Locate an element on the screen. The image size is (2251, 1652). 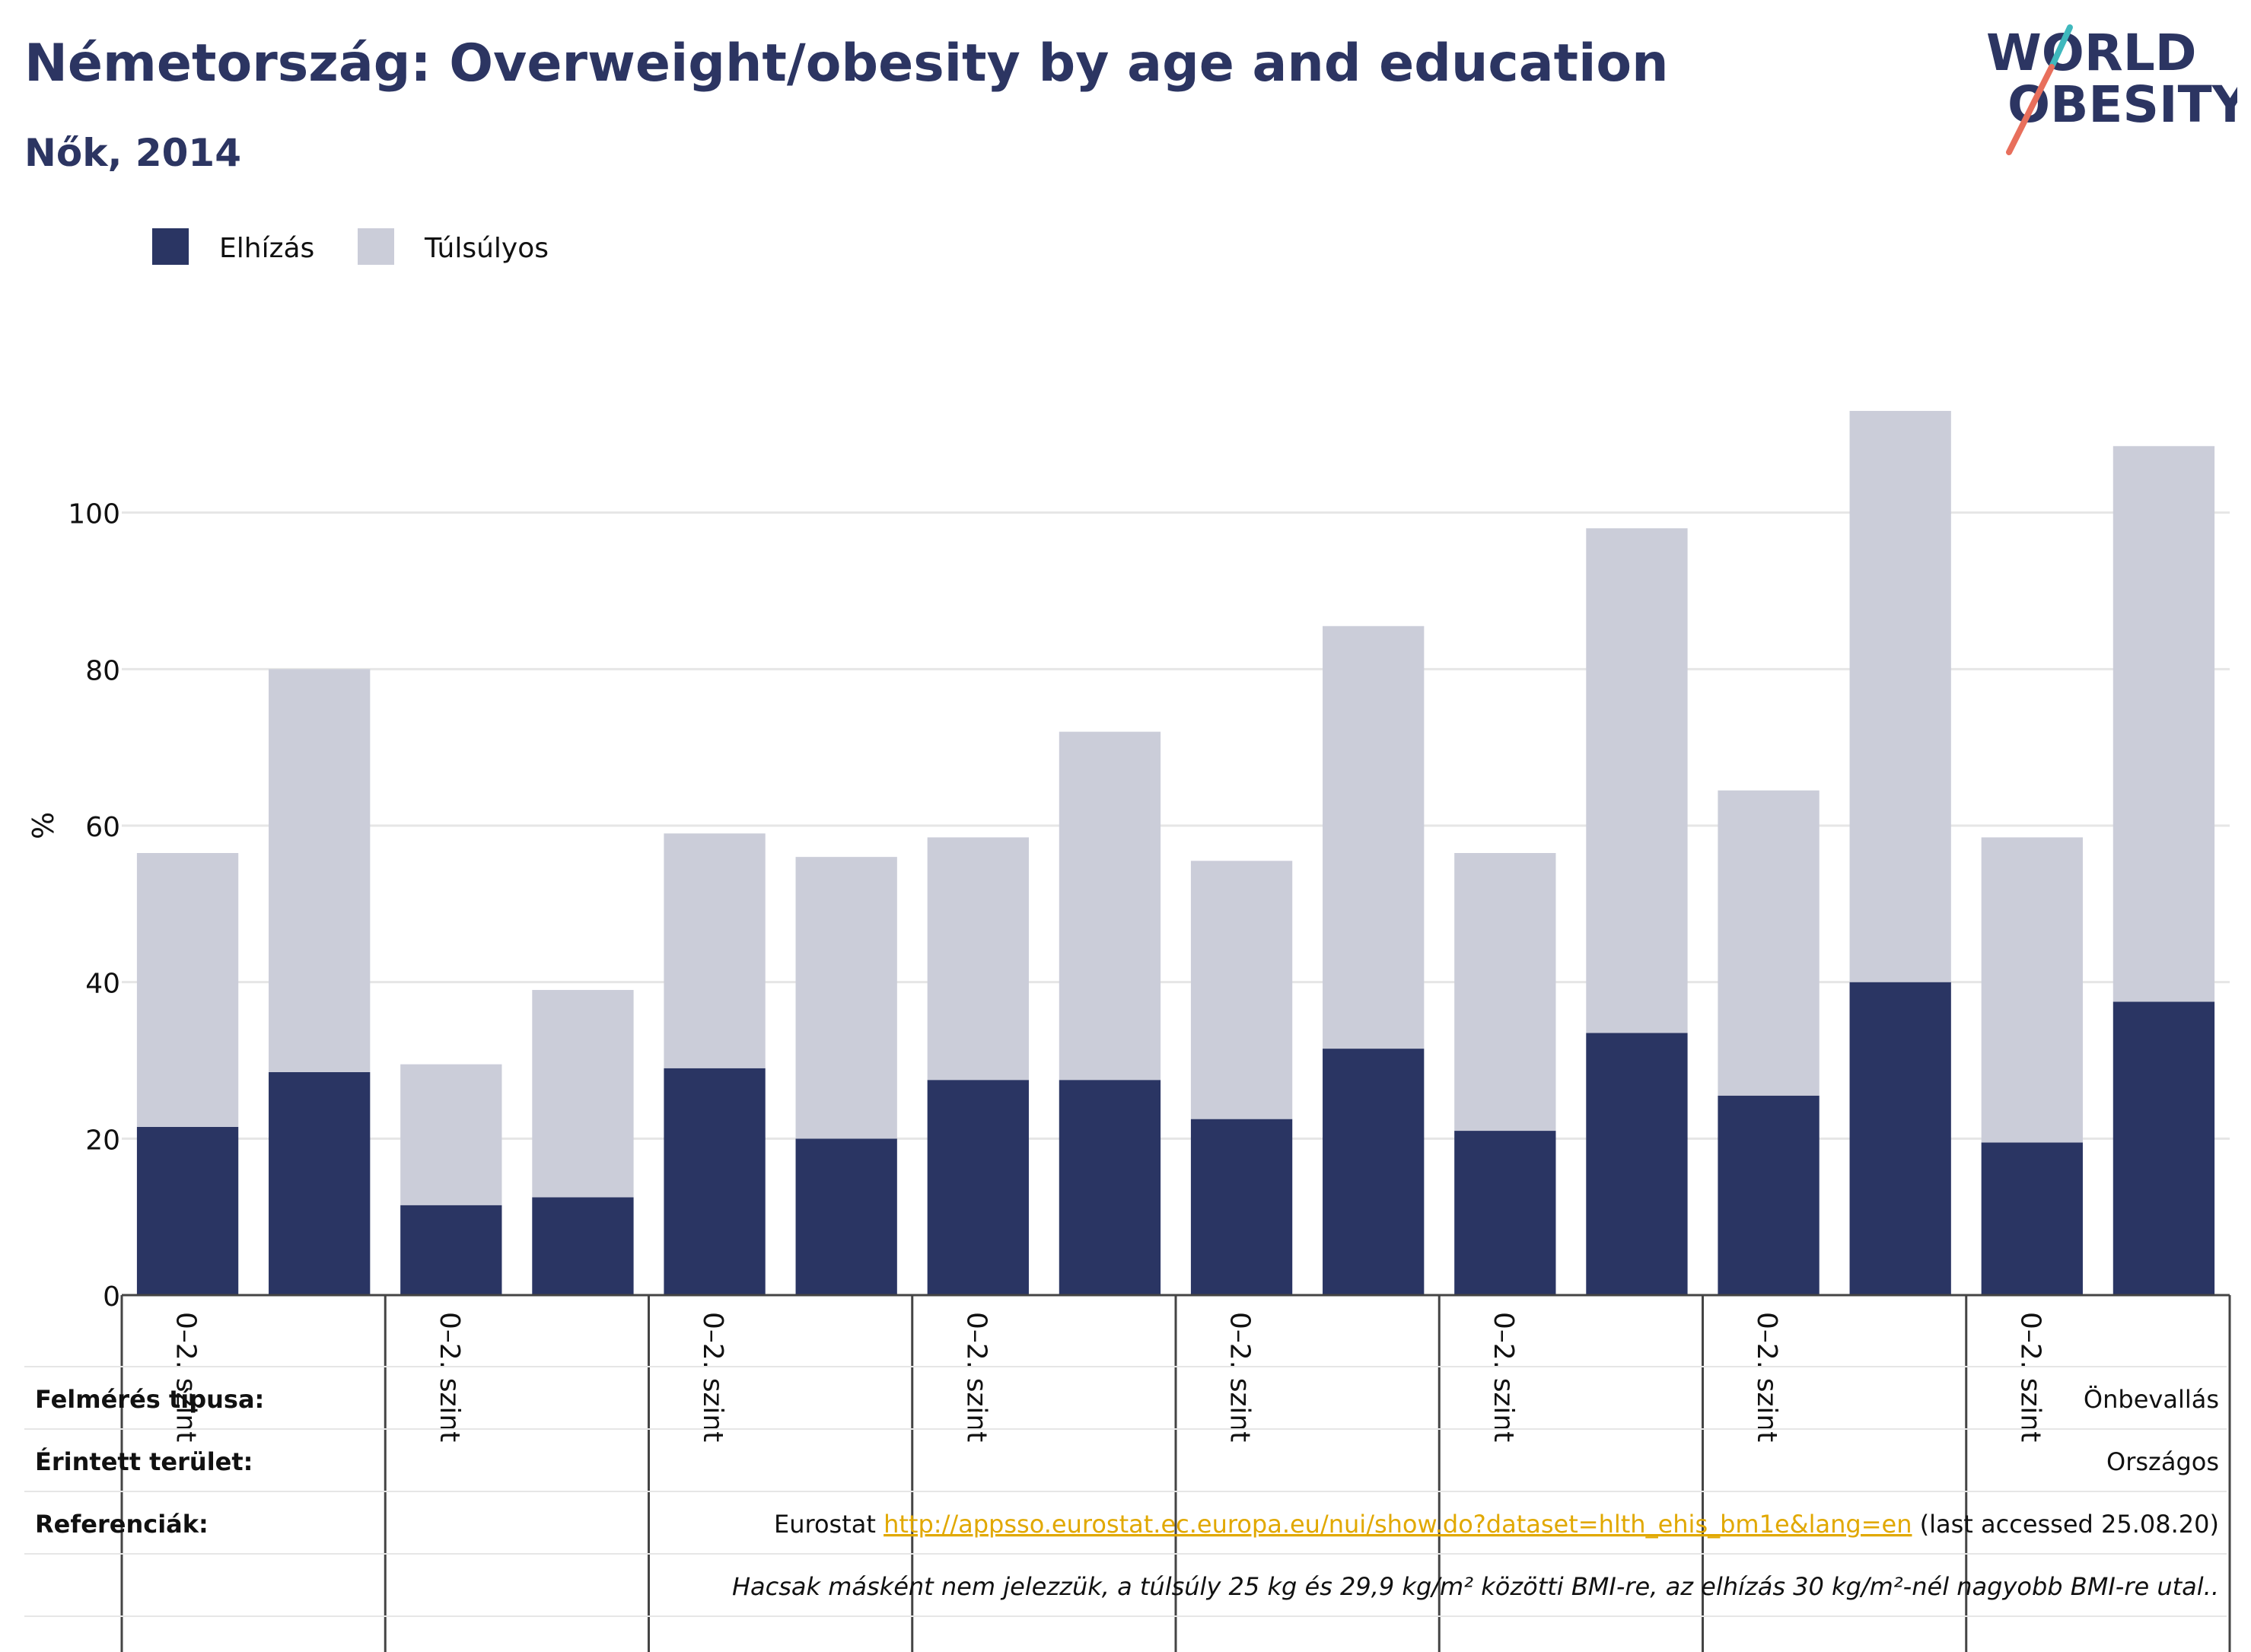
legend-label-1: Túlsúlyos is located at coordinates (486, 249).